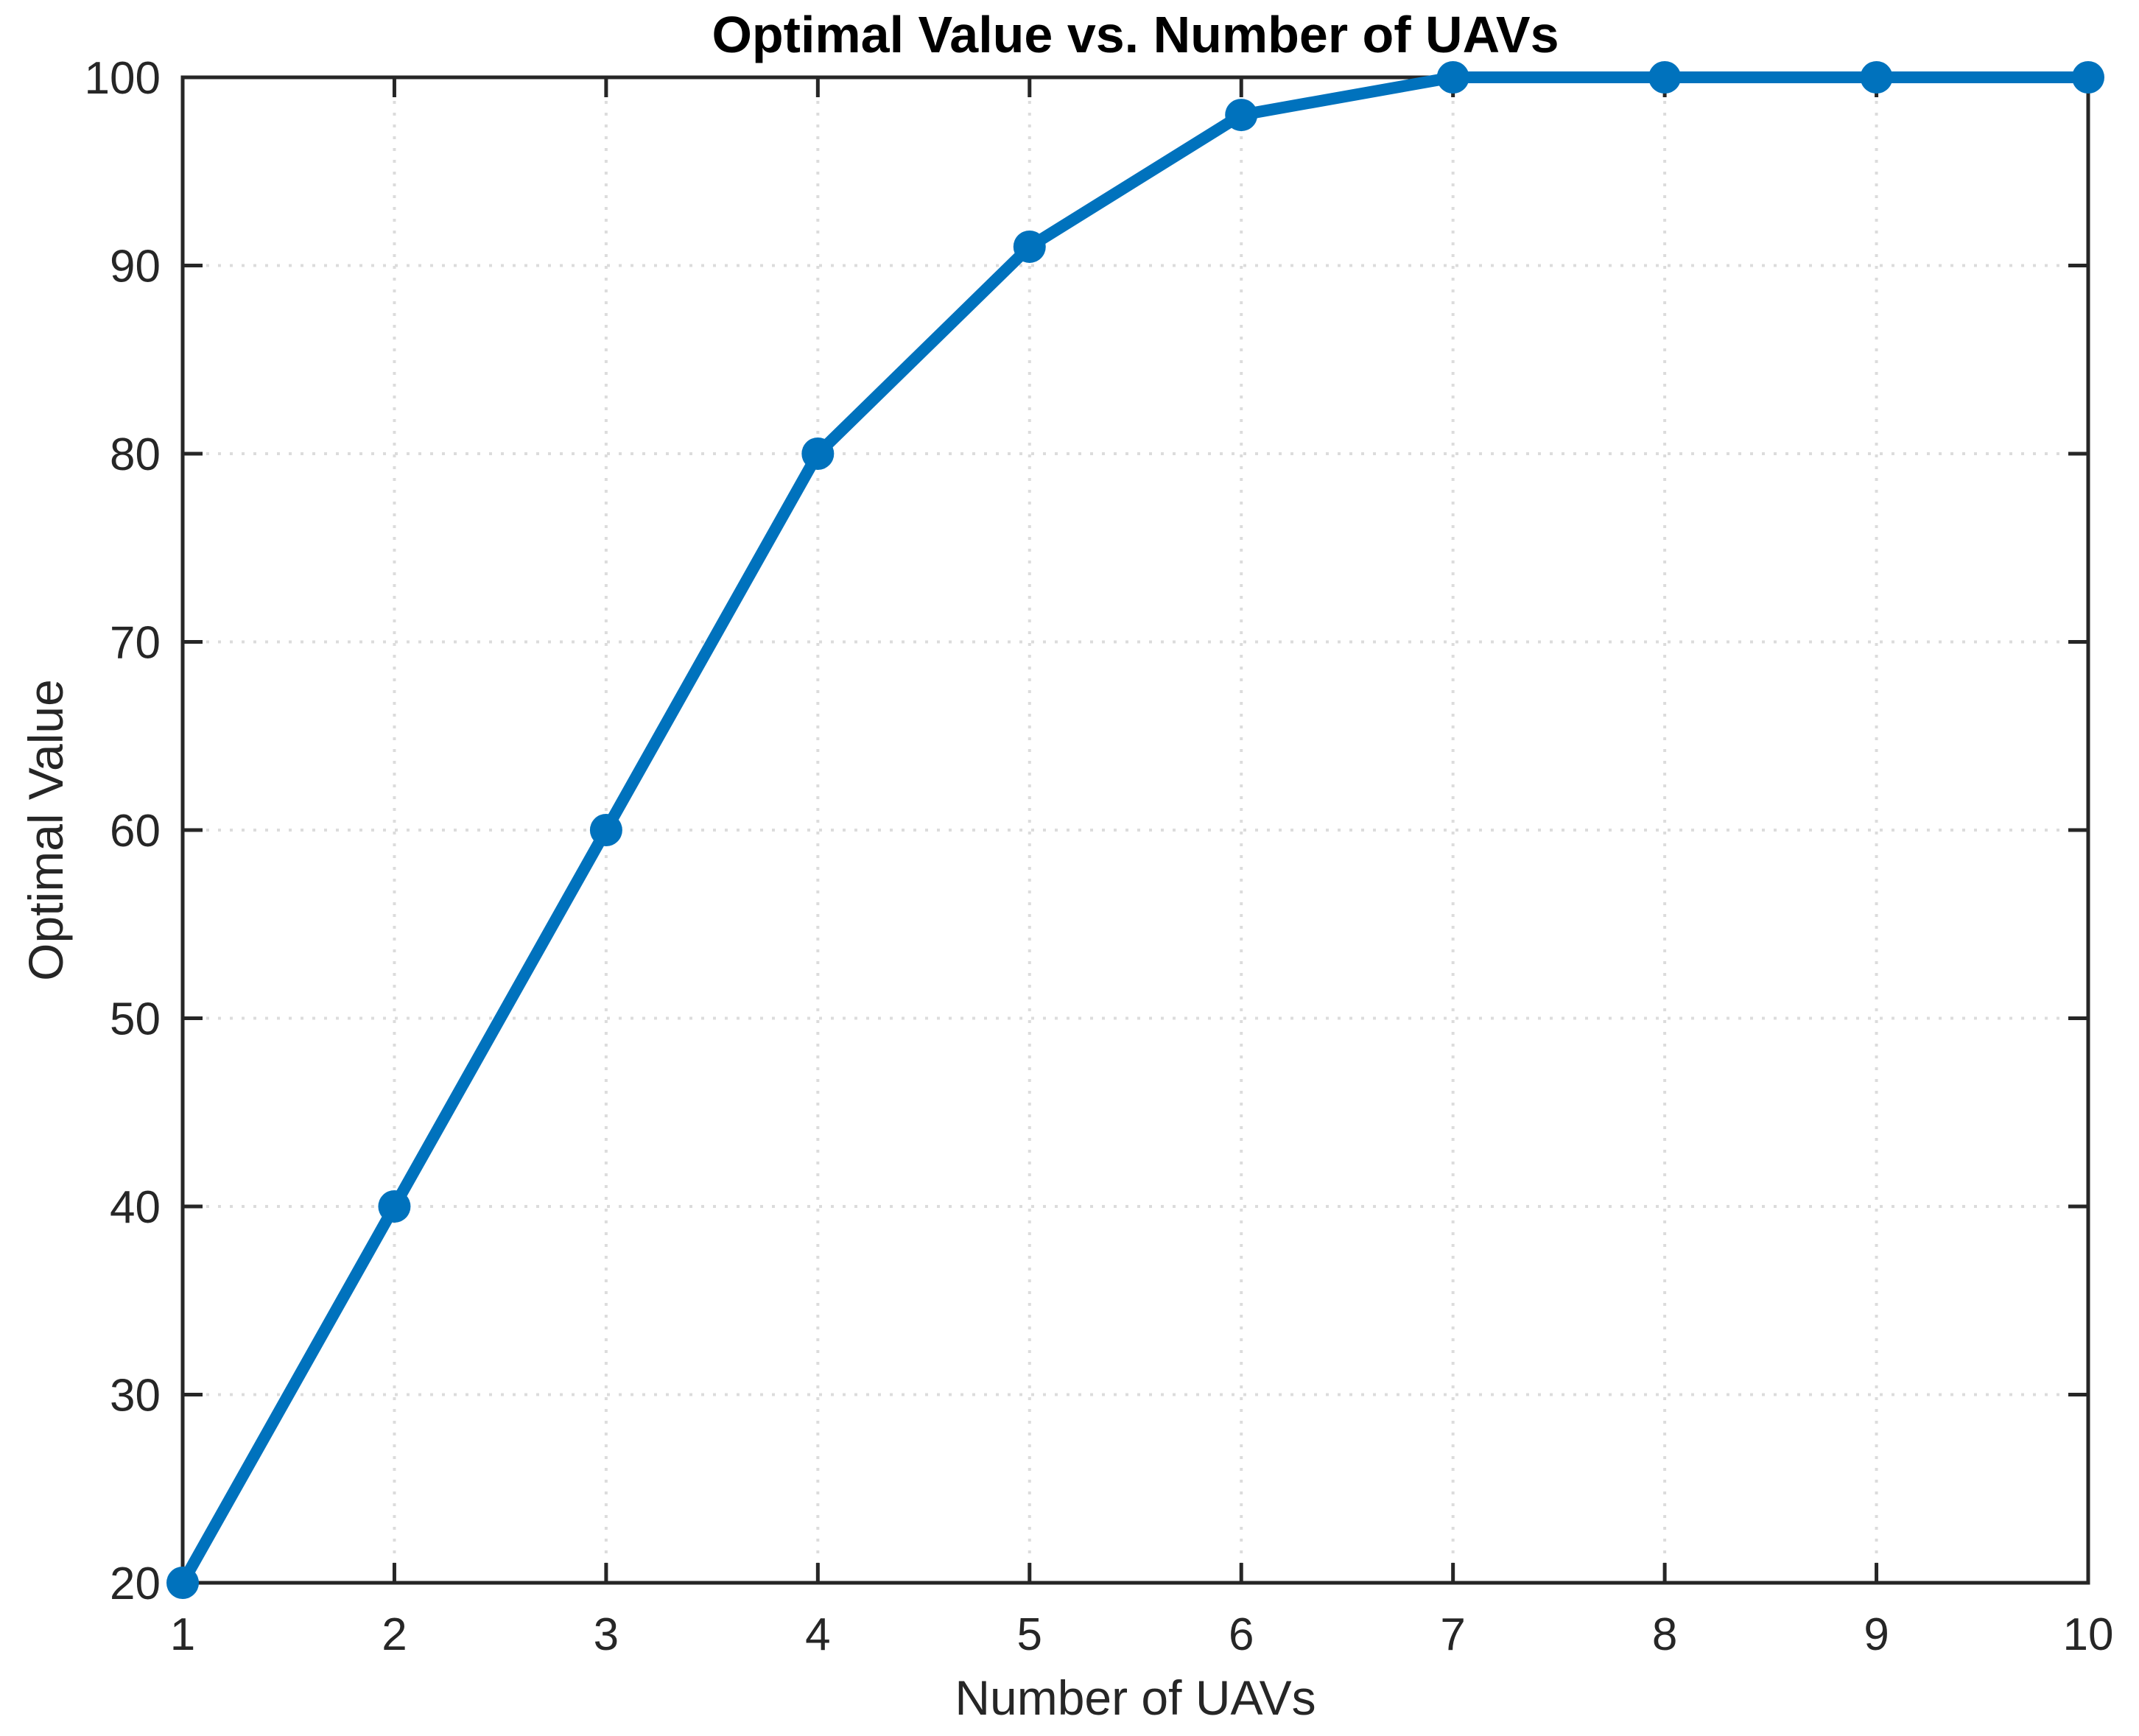 Image resolution: width=2139 pixels, height=1736 pixels. I want to click on y-tick-label: 100, so click(123, 78).